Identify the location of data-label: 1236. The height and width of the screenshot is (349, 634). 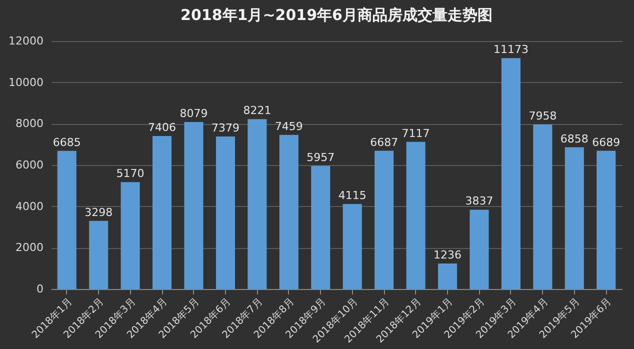
(448, 255).